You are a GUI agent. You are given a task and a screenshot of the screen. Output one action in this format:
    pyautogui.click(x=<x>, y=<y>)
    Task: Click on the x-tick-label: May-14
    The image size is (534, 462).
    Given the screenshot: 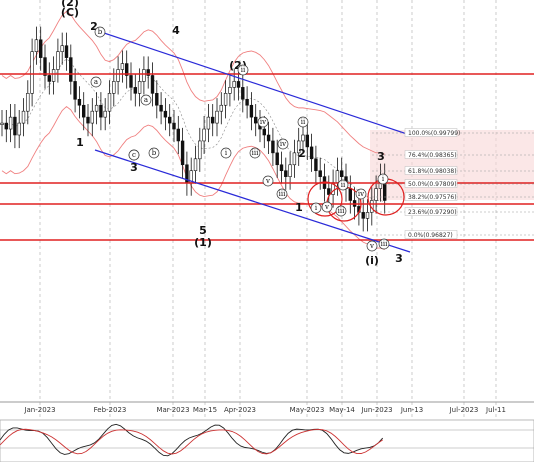 What is the action you would take?
    pyautogui.click(x=342, y=410)
    